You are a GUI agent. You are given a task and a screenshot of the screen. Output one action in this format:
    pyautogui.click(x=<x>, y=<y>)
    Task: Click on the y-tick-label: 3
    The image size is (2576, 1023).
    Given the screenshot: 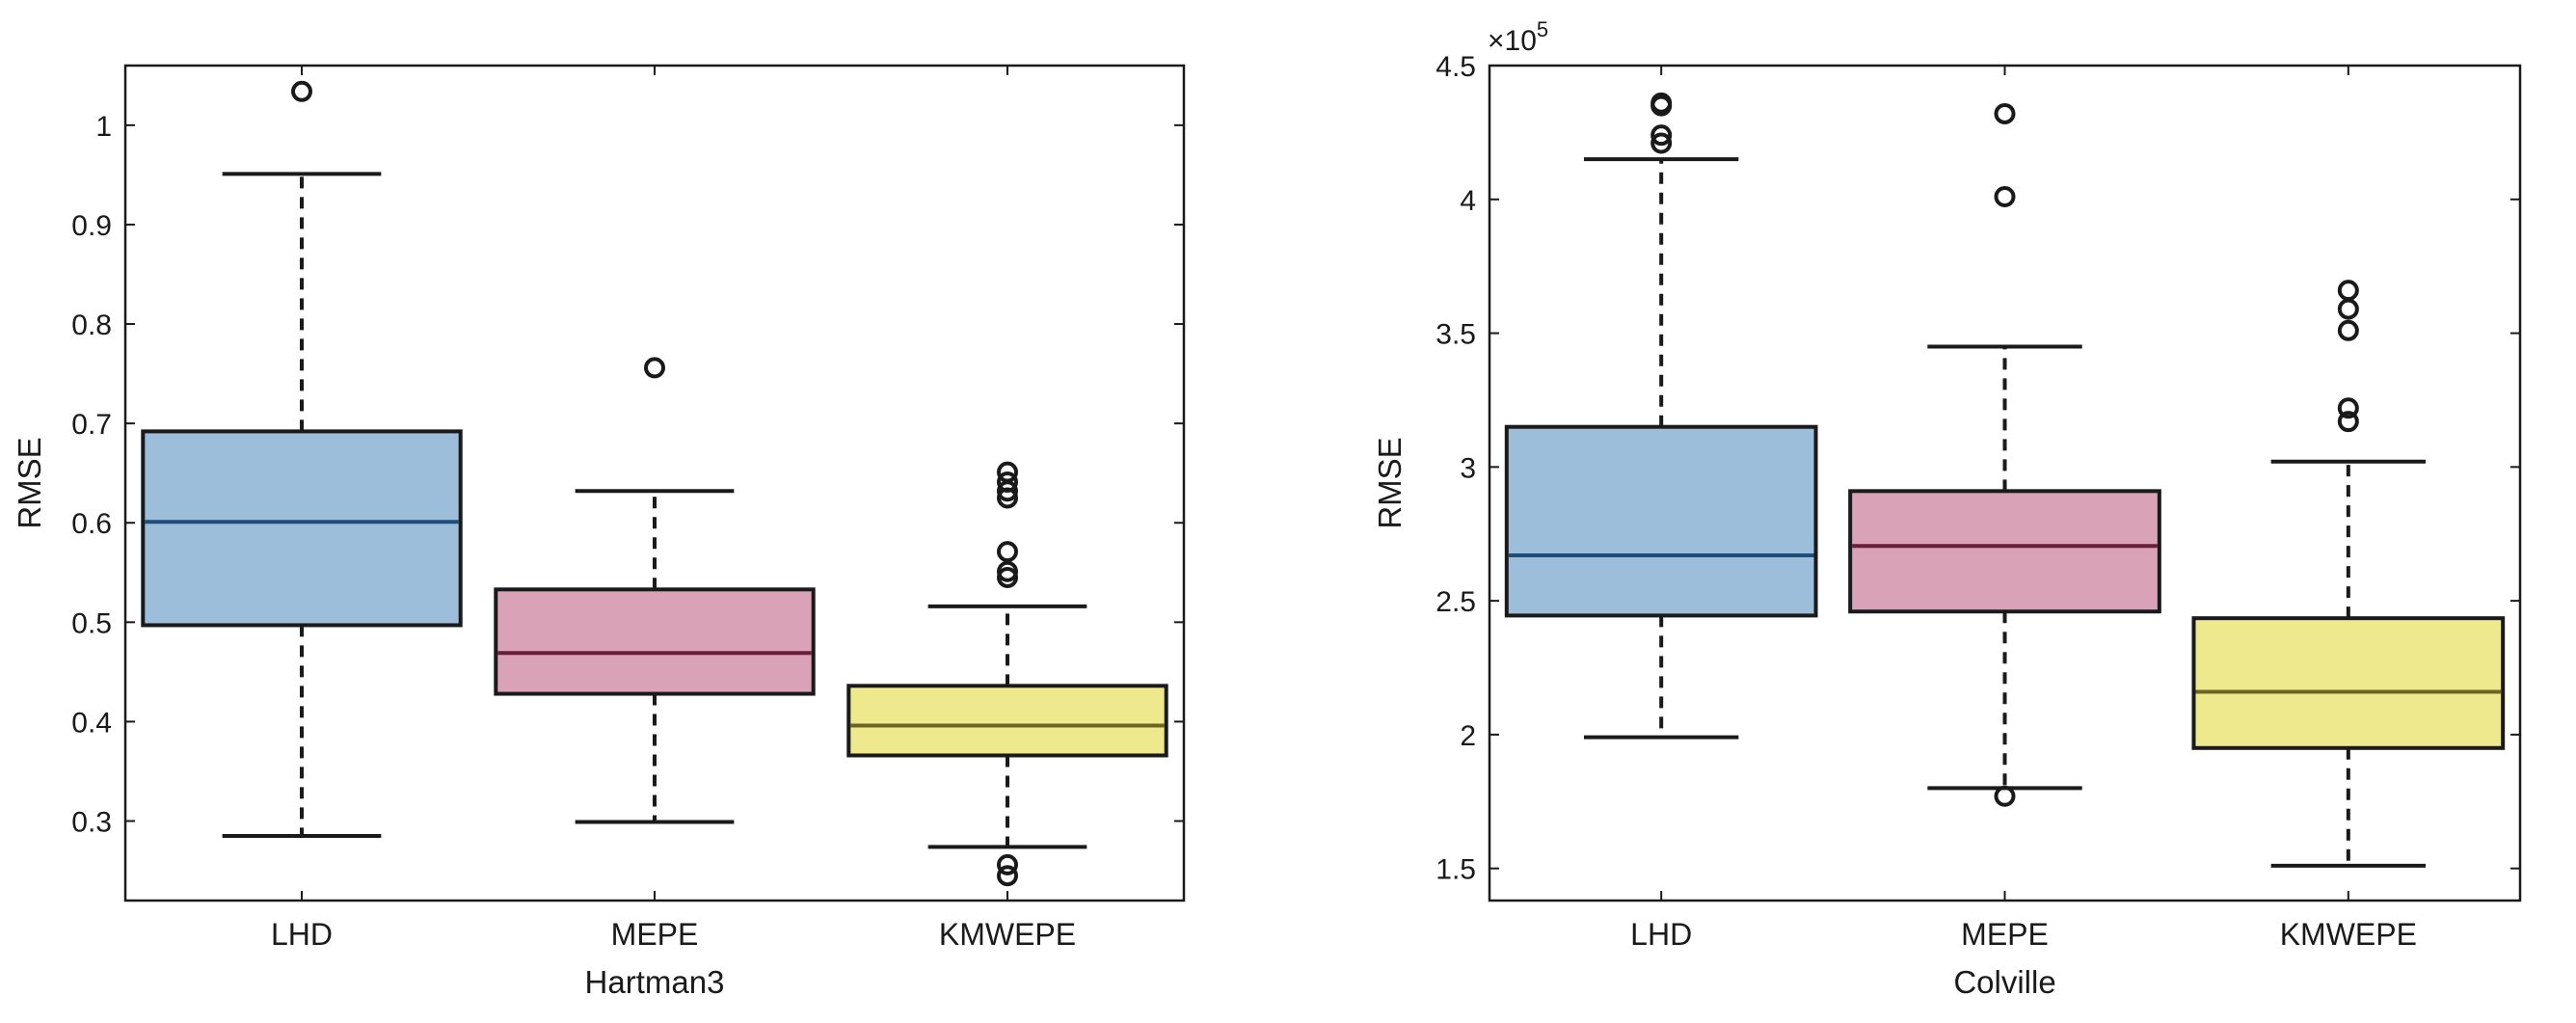 What is the action you would take?
    pyautogui.click(x=1468, y=468)
    